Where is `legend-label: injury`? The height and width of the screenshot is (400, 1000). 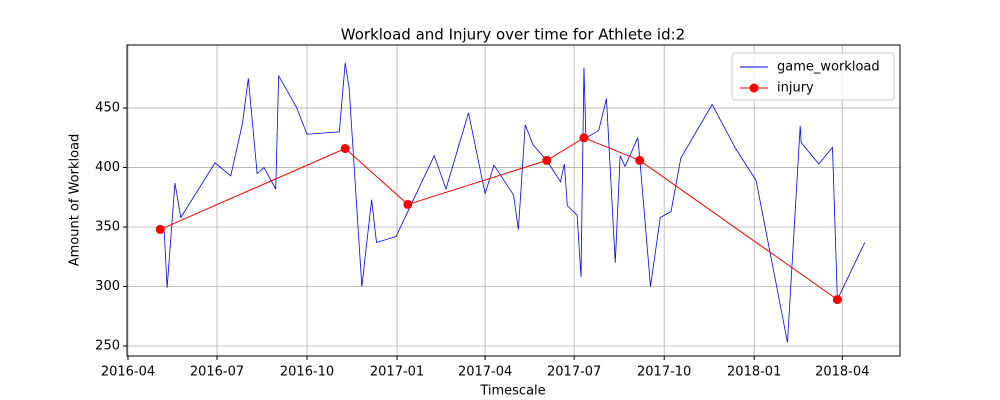
legend-label: injury is located at coordinates (795, 88).